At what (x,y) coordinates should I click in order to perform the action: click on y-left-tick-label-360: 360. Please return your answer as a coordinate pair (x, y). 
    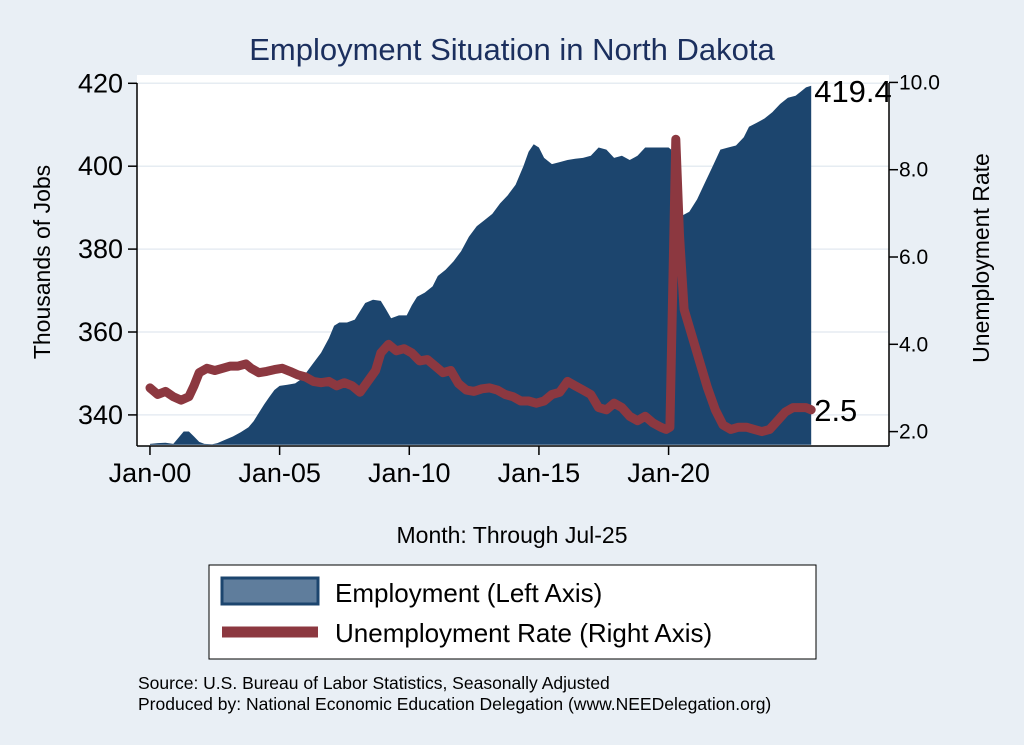
    Looking at the image, I should click on (100, 332).